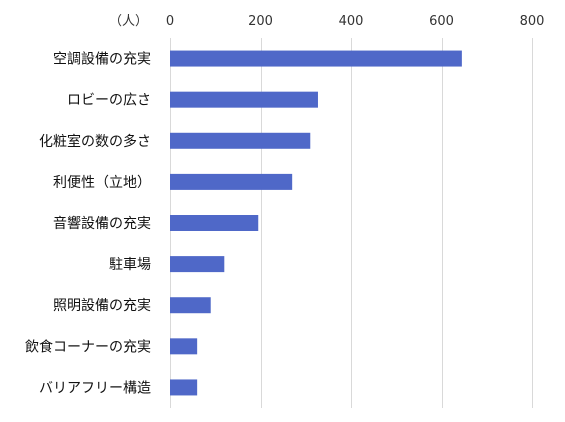  I want to click on x-tick-label-1: 200, so click(260, 21).